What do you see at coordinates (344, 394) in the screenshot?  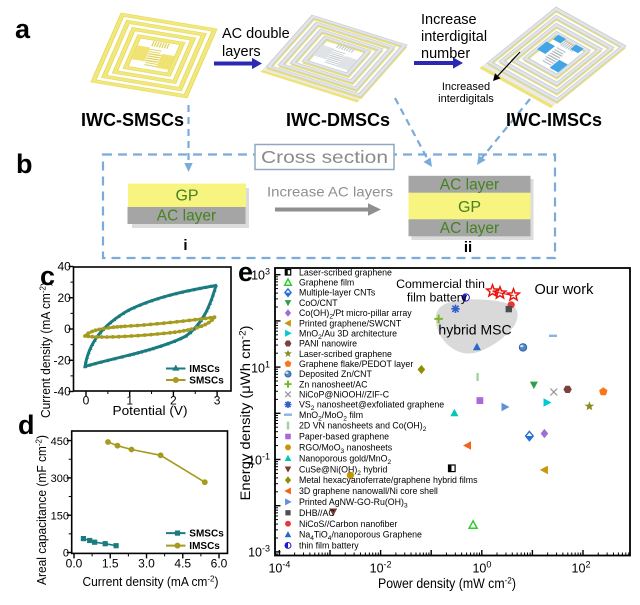 I see `svg-text: NiCoP@NiOOH//ZIF-C` at bounding box center [344, 394].